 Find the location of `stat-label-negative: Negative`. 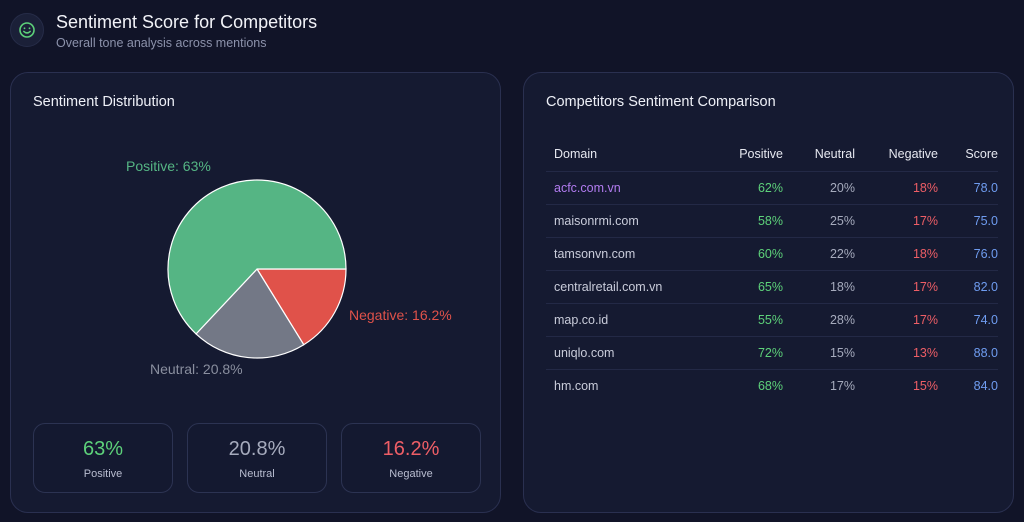

stat-label-negative: Negative is located at coordinates (411, 474).